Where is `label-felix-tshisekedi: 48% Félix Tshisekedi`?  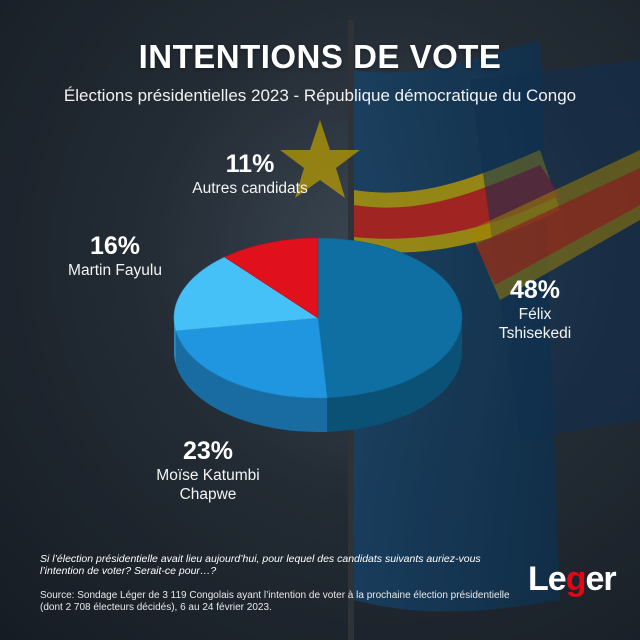 label-felix-tshisekedi: 48% Félix Tshisekedi is located at coordinates (535, 309).